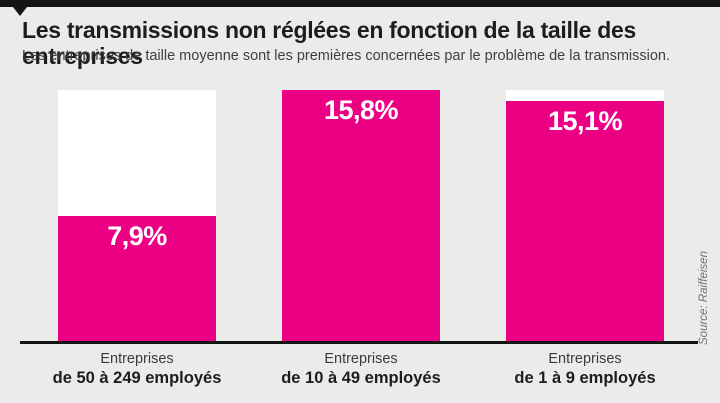 The image size is (720, 403). I want to click on bar-value-label: 7,9%, so click(137, 236).